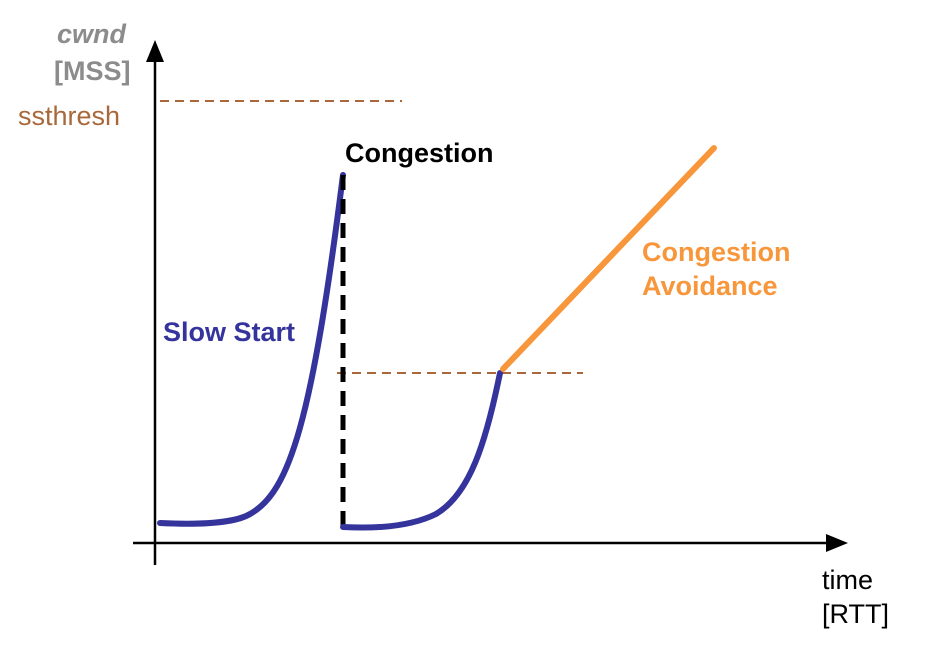 This screenshot has width=944, height=648. Describe the element at coordinates (92, 71) in the screenshot. I see `y-axis-unit: [MSS]` at that location.